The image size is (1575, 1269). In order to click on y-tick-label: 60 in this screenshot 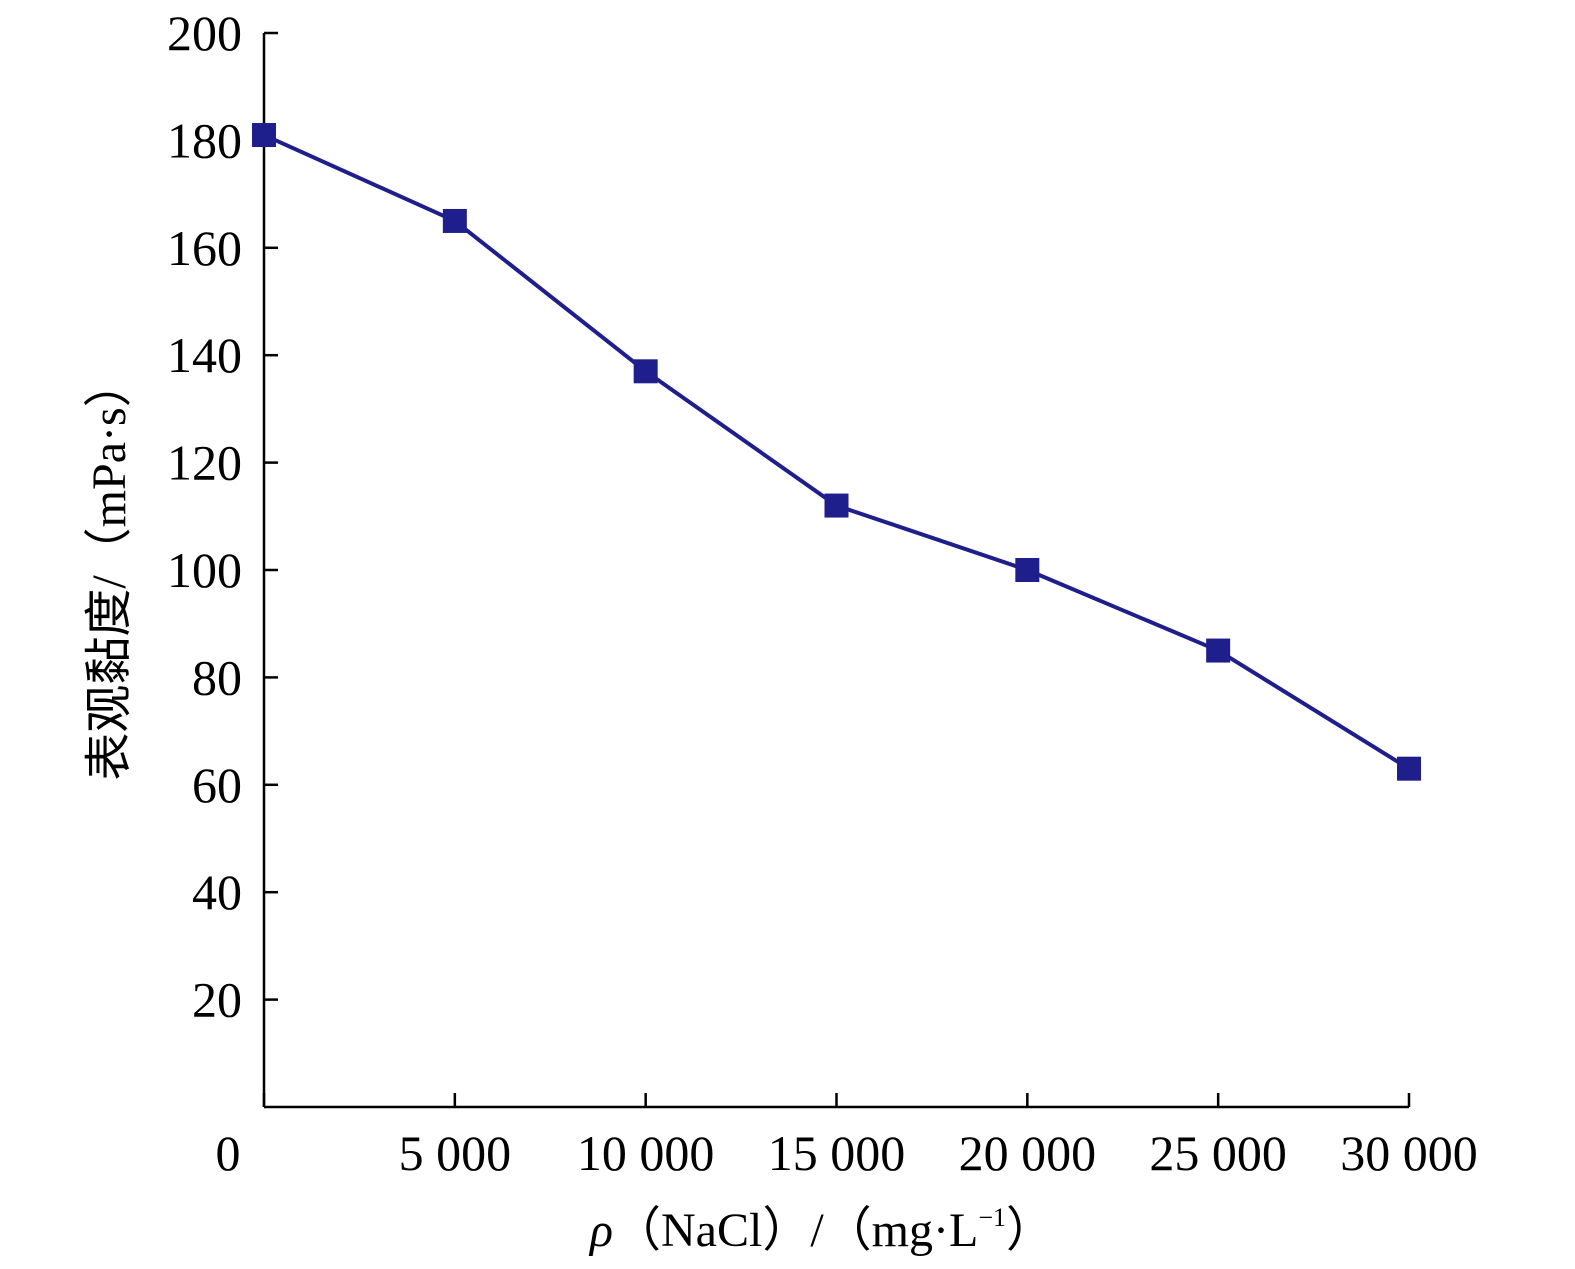, I will do `click(217, 785)`.